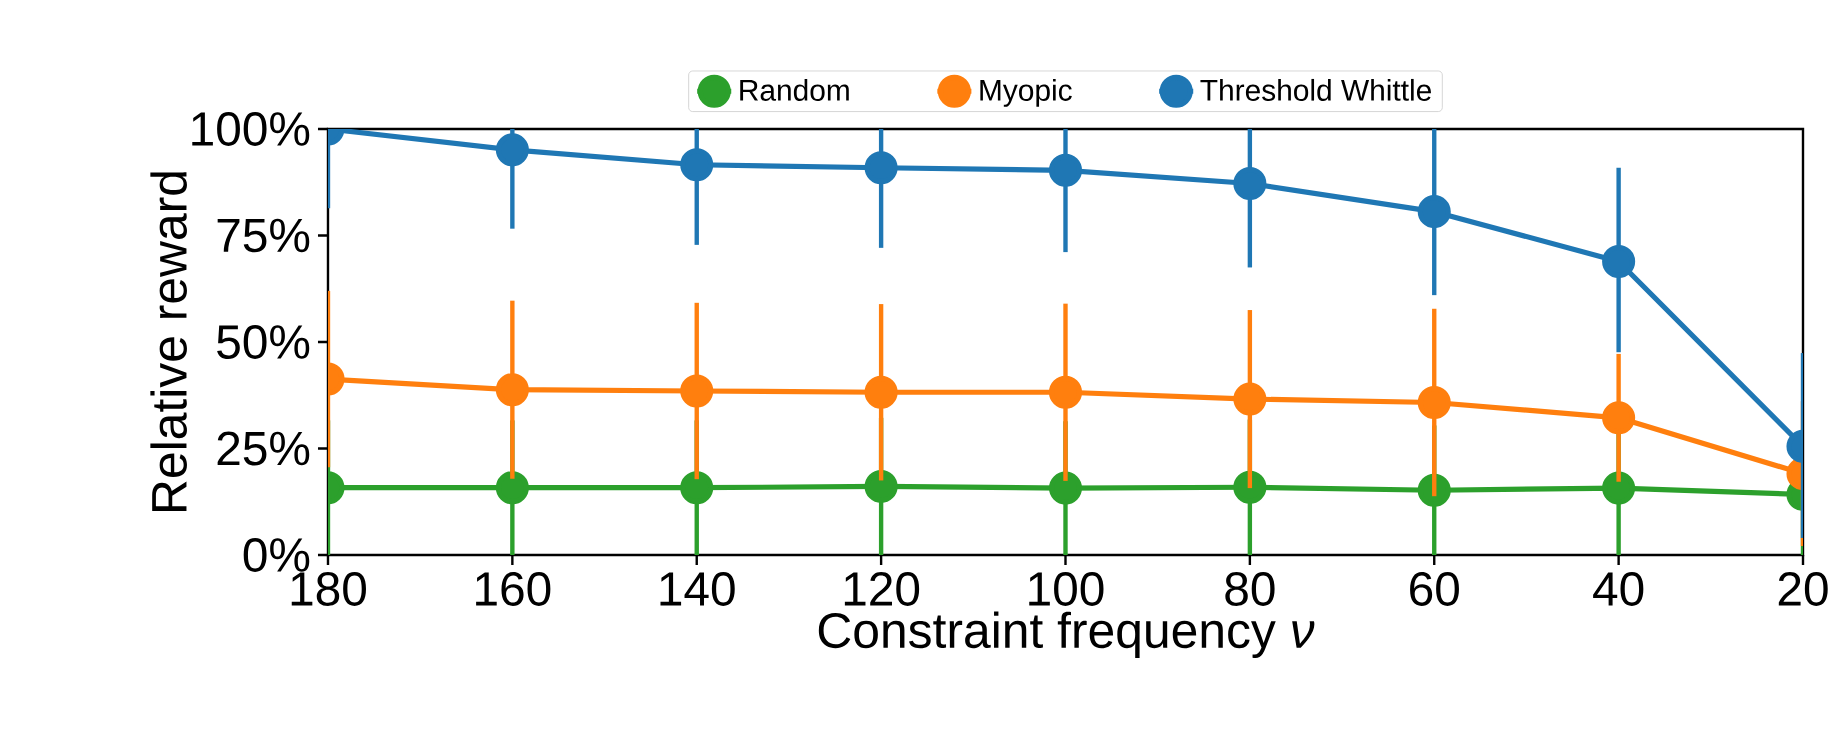 The height and width of the screenshot is (747, 1839). I want to click on x-tick-label: 40, so click(1618, 589).